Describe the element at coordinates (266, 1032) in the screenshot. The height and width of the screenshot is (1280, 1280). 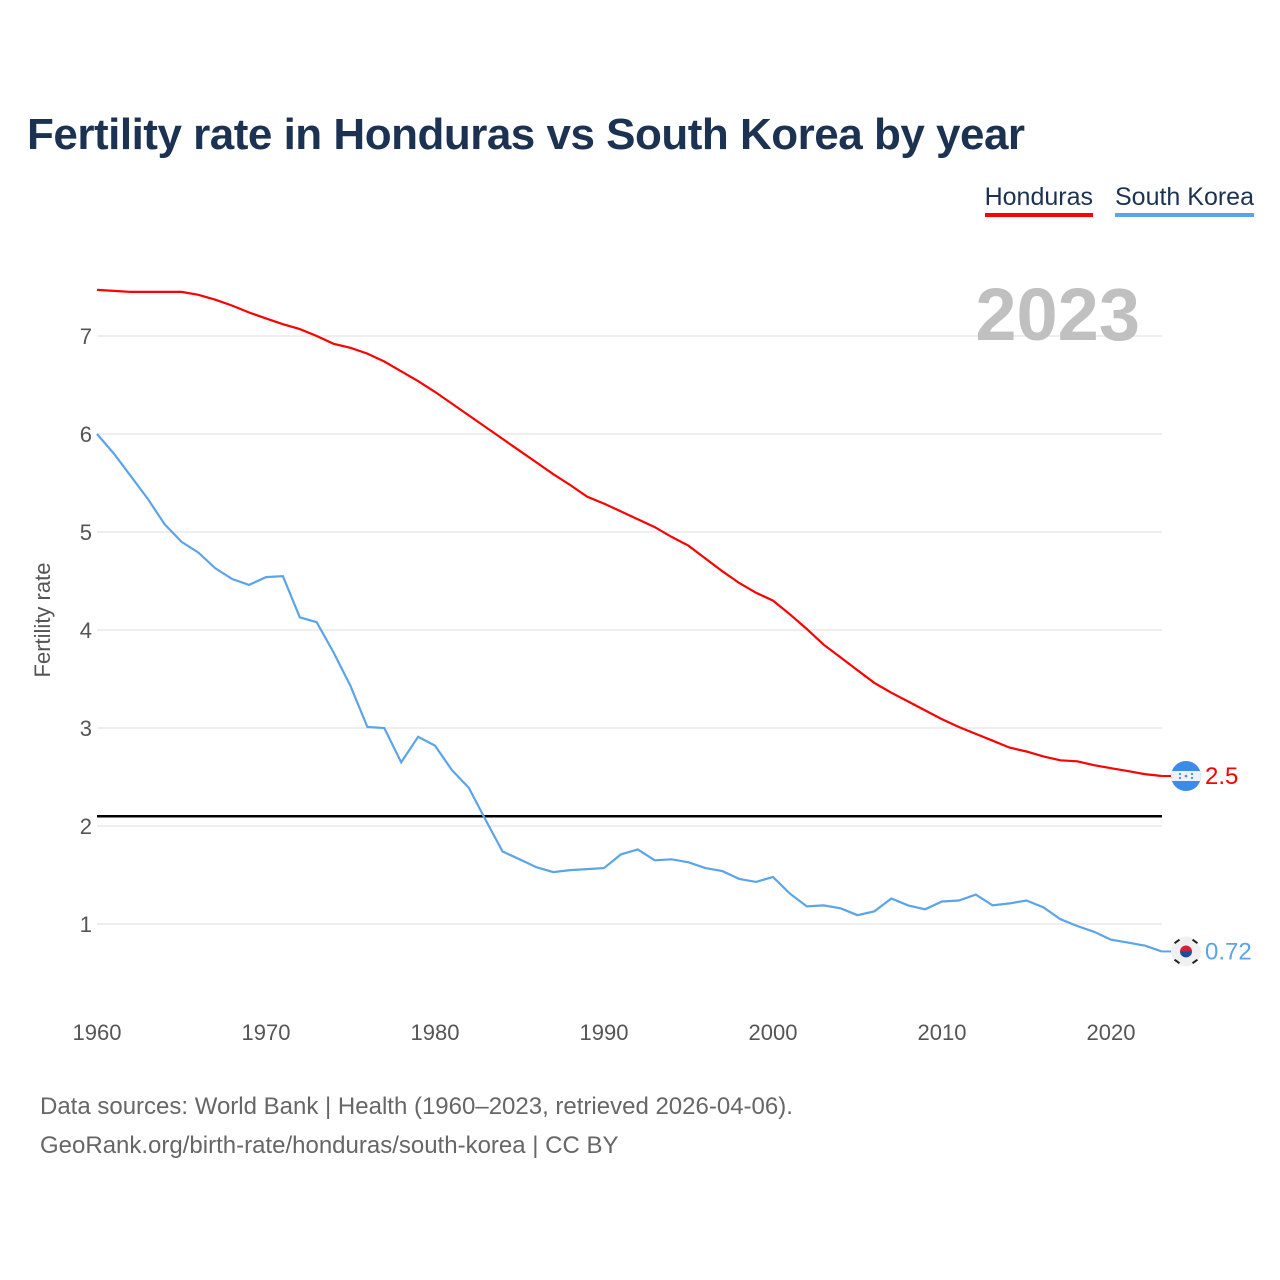
I see `x-tick-label: 1970` at that location.